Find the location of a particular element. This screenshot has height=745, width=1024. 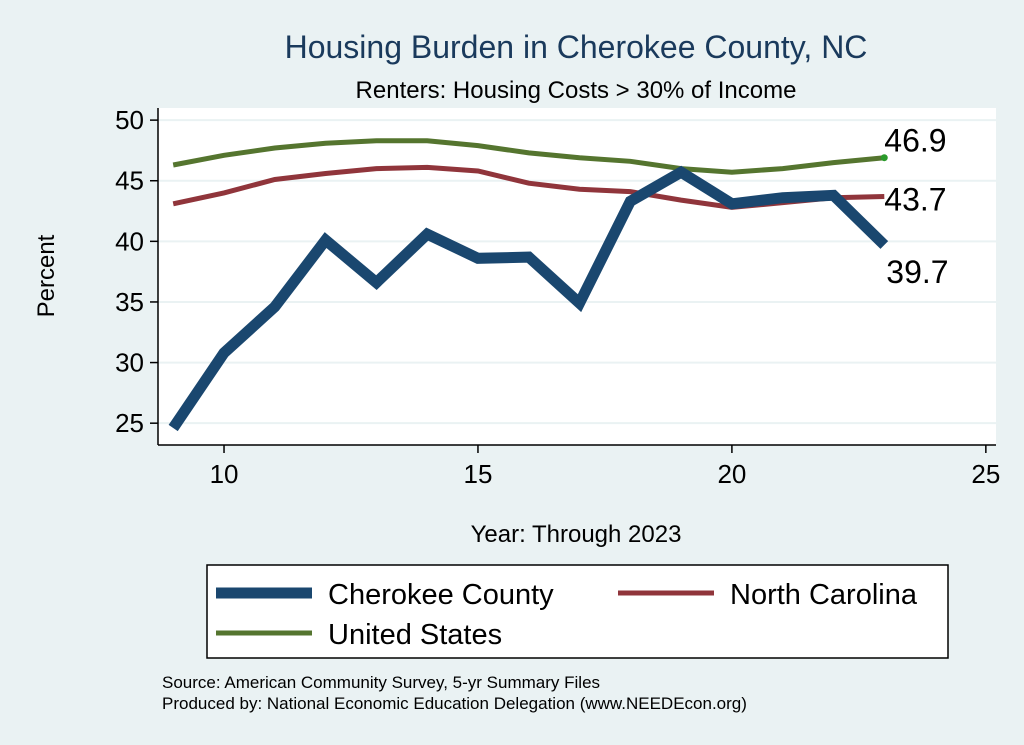

legend-label-cherokee-county: Cherokee County is located at coordinates (441, 595).